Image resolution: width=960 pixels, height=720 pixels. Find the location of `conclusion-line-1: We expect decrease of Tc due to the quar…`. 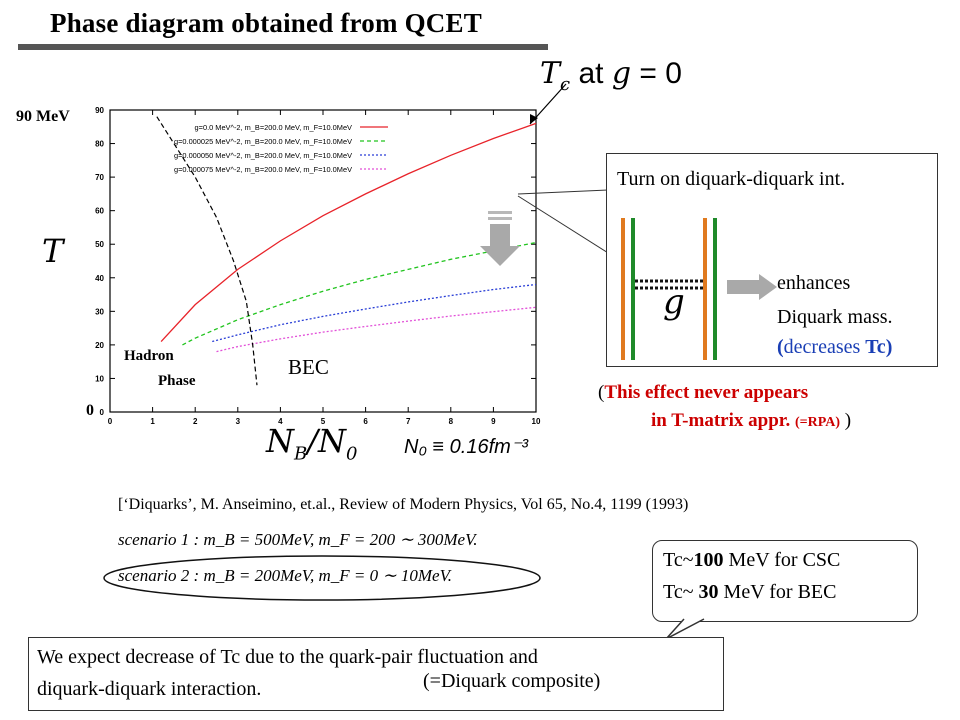

conclusion-line-1: We expect decrease of Tc due to the quar… is located at coordinates (287, 657).